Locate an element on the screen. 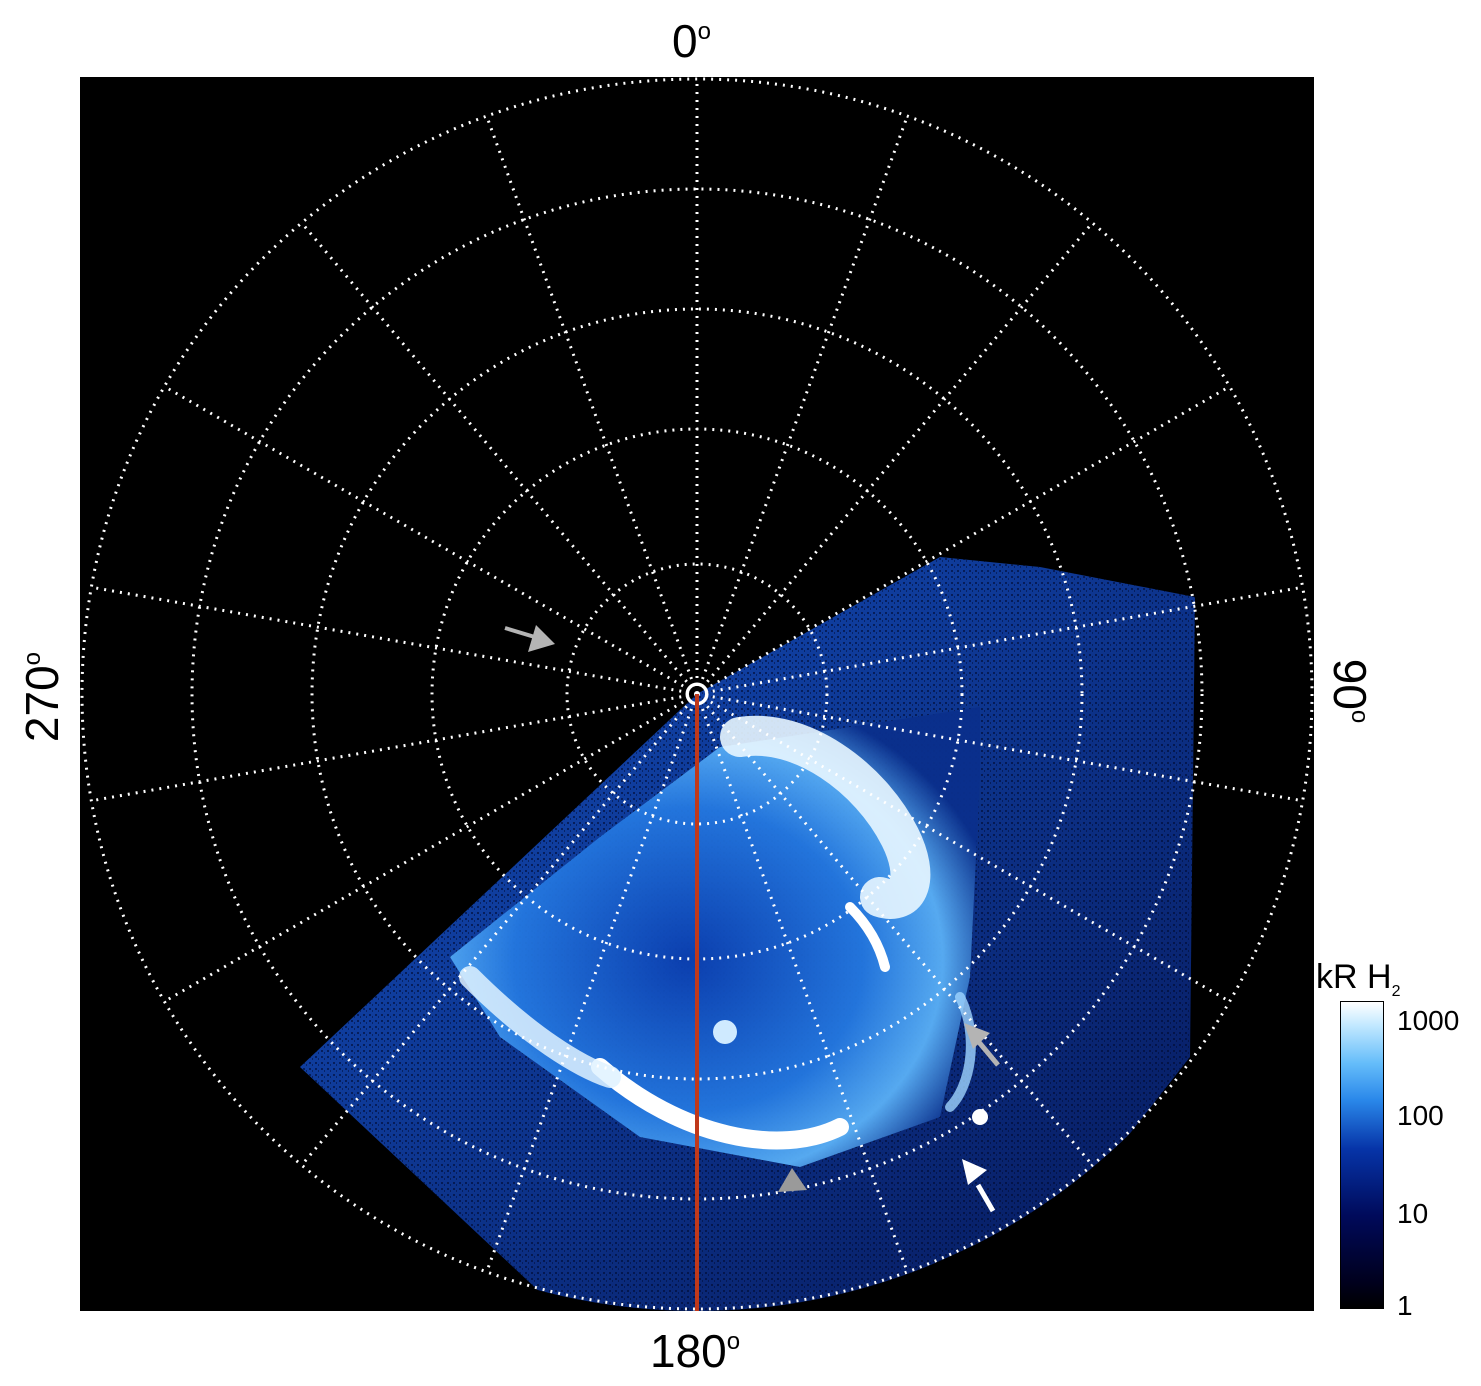  longitude-label-90: 90o is located at coordinates (1350, 691).